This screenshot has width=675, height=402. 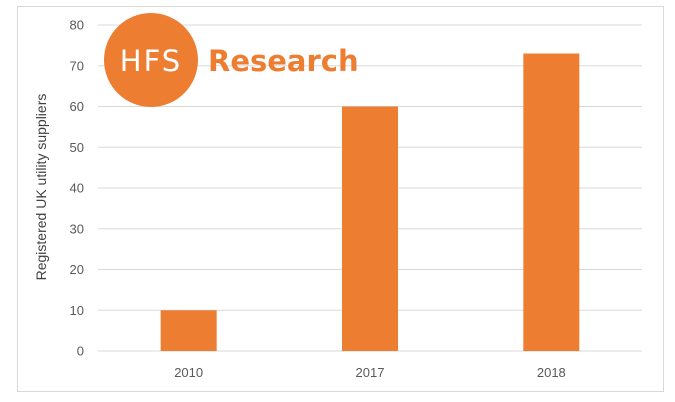 What do you see at coordinates (188, 372) in the screenshot?
I see `x-tick-label: 2010` at bounding box center [188, 372].